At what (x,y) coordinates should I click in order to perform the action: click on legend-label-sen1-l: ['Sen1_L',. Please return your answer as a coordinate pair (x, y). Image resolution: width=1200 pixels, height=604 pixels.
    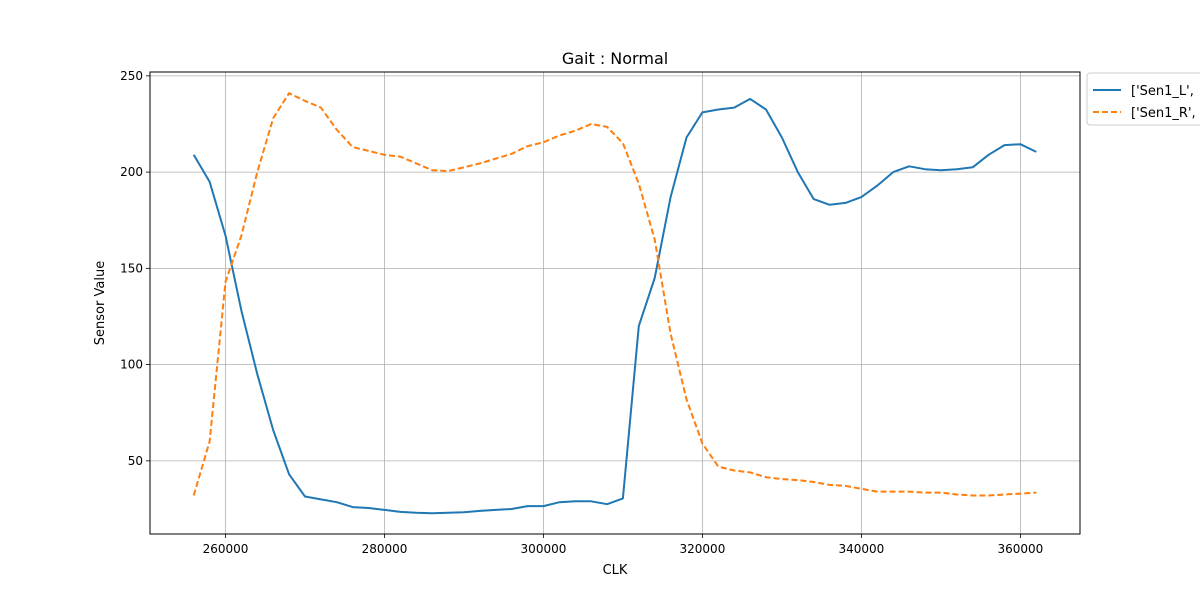
    Looking at the image, I should click on (1162, 91).